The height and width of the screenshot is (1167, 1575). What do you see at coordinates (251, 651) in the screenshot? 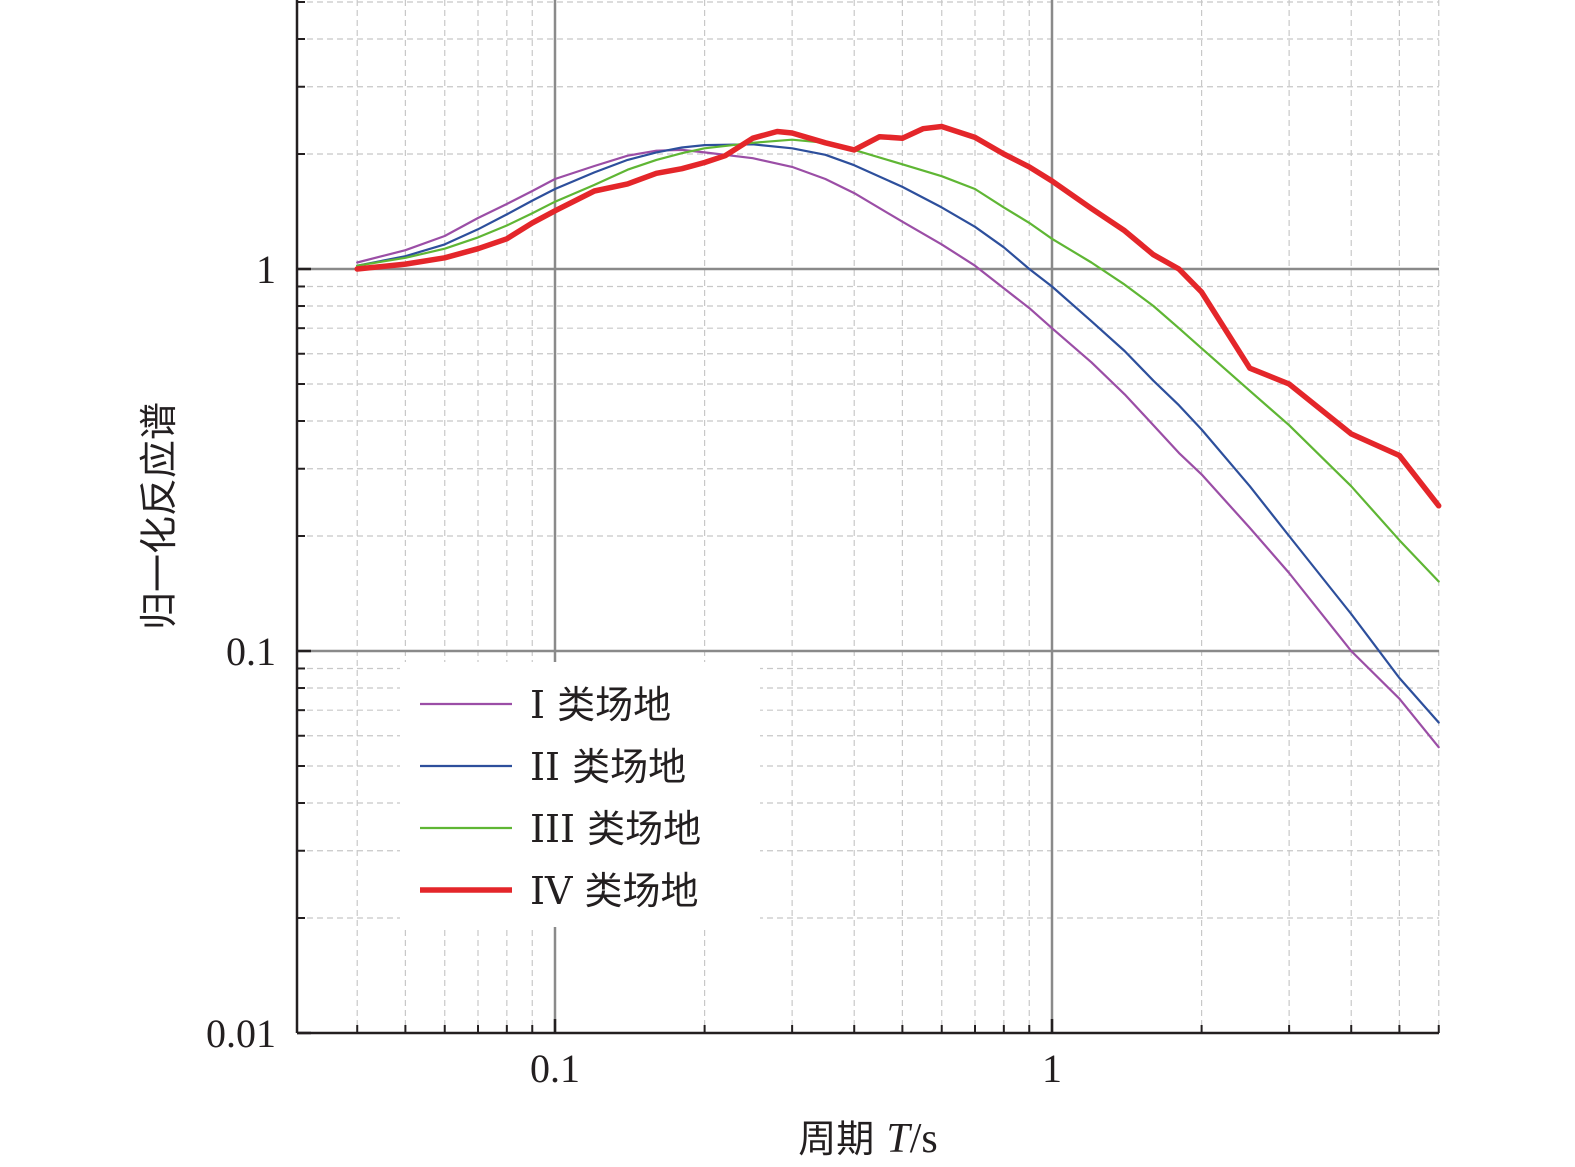
I see `y-tick-label: 0.1` at bounding box center [251, 651].